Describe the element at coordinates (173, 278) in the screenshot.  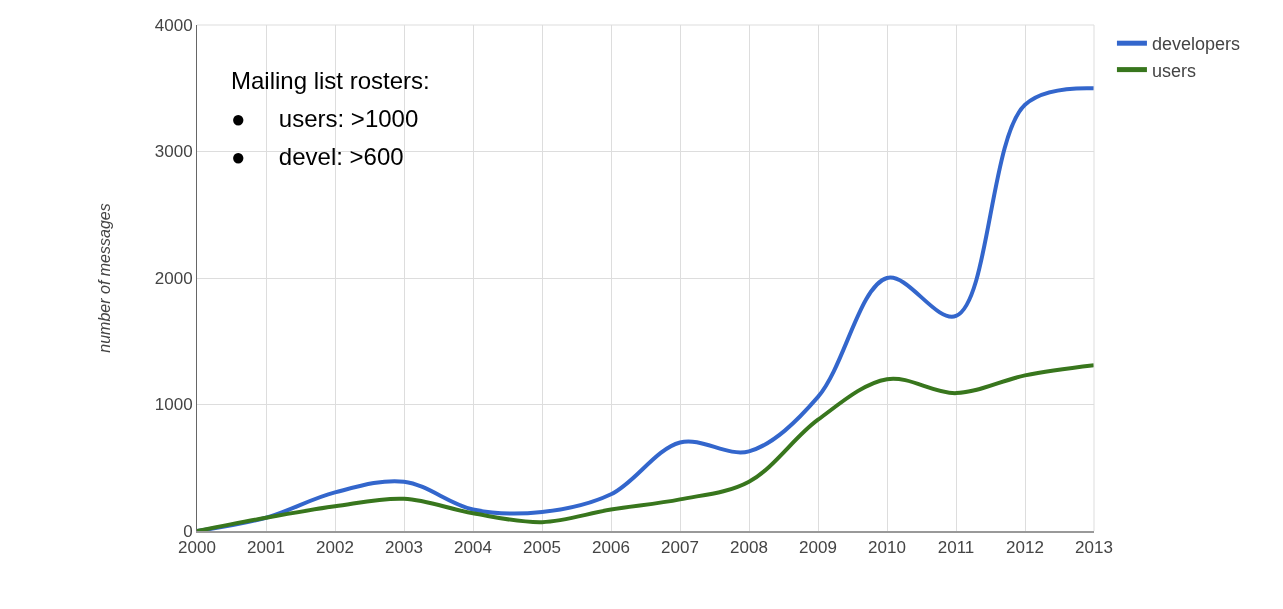
I see `y-tick-label: 2000` at that location.